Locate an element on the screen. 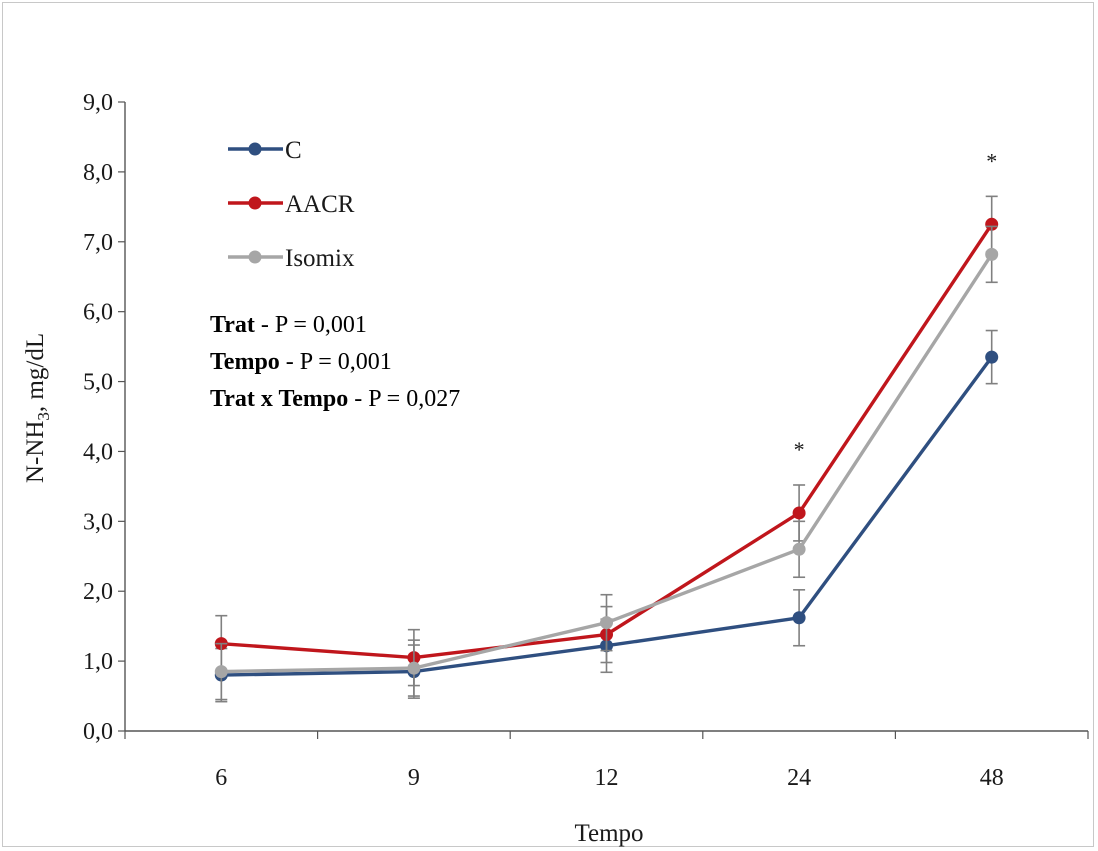  x-tick-label: 6 is located at coordinates (221, 778).